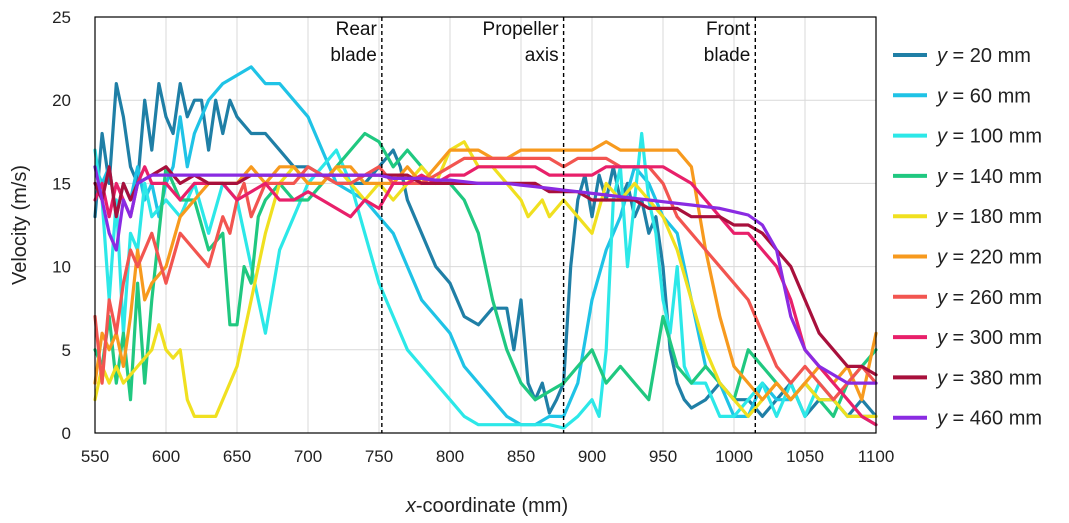 The image size is (1069, 523). Describe the element at coordinates (492, 506) in the screenshot. I see `x-axis-rest: -coordinate (mm)` at that location.